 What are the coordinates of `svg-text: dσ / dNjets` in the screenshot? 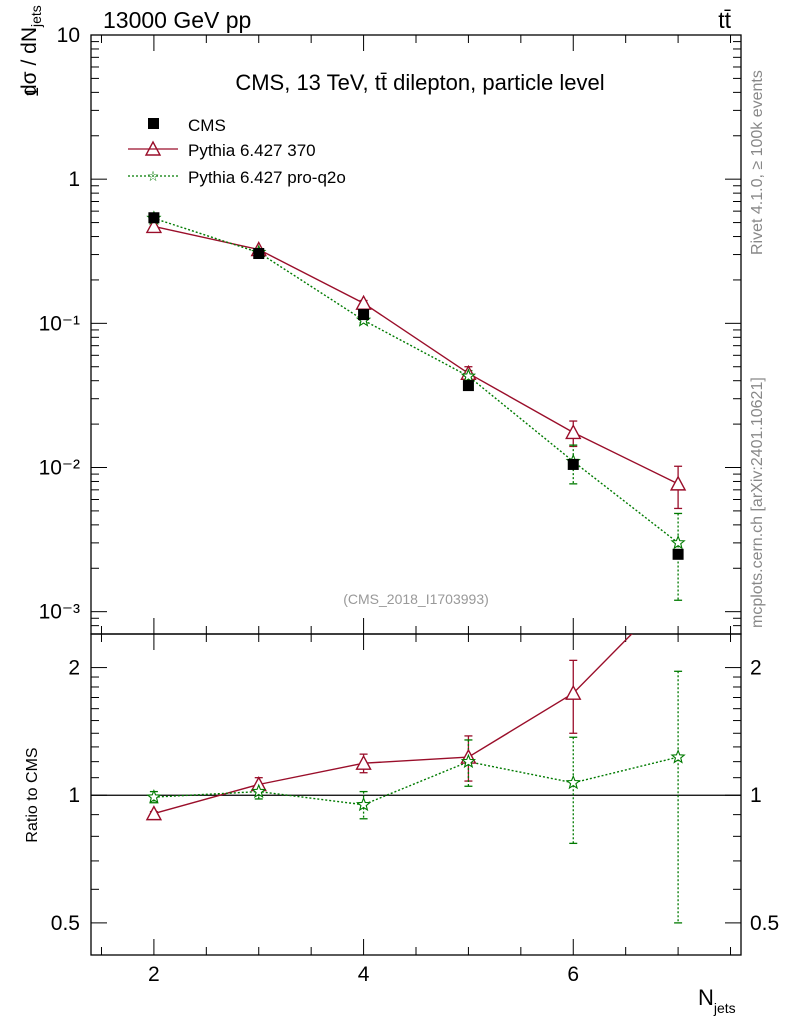 It's located at (31, 50).